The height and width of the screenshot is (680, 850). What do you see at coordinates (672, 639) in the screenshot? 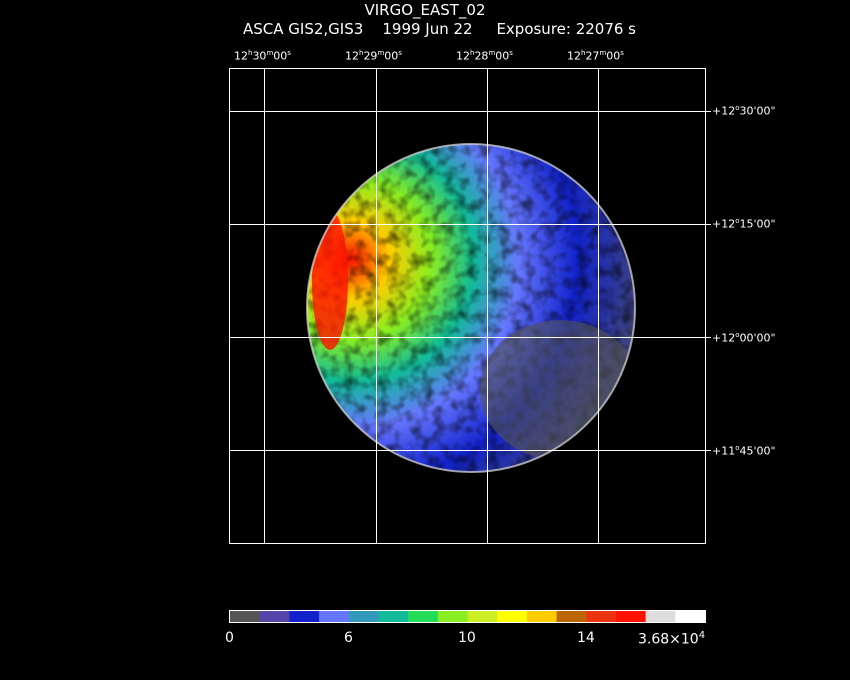
I see `colorbar-label-max: 3.68×10⁴` at bounding box center [672, 639].